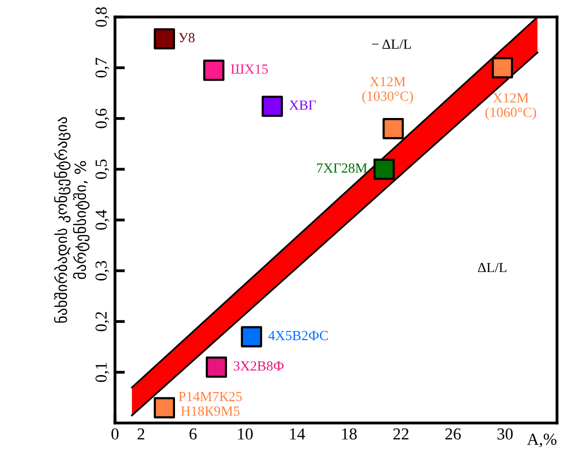 The width and height of the screenshot is (564, 457). What do you see at coordinates (510, 106) in the screenshot?
I see `series-label: Х12М (1060°C)` at bounding box center [510, 106].